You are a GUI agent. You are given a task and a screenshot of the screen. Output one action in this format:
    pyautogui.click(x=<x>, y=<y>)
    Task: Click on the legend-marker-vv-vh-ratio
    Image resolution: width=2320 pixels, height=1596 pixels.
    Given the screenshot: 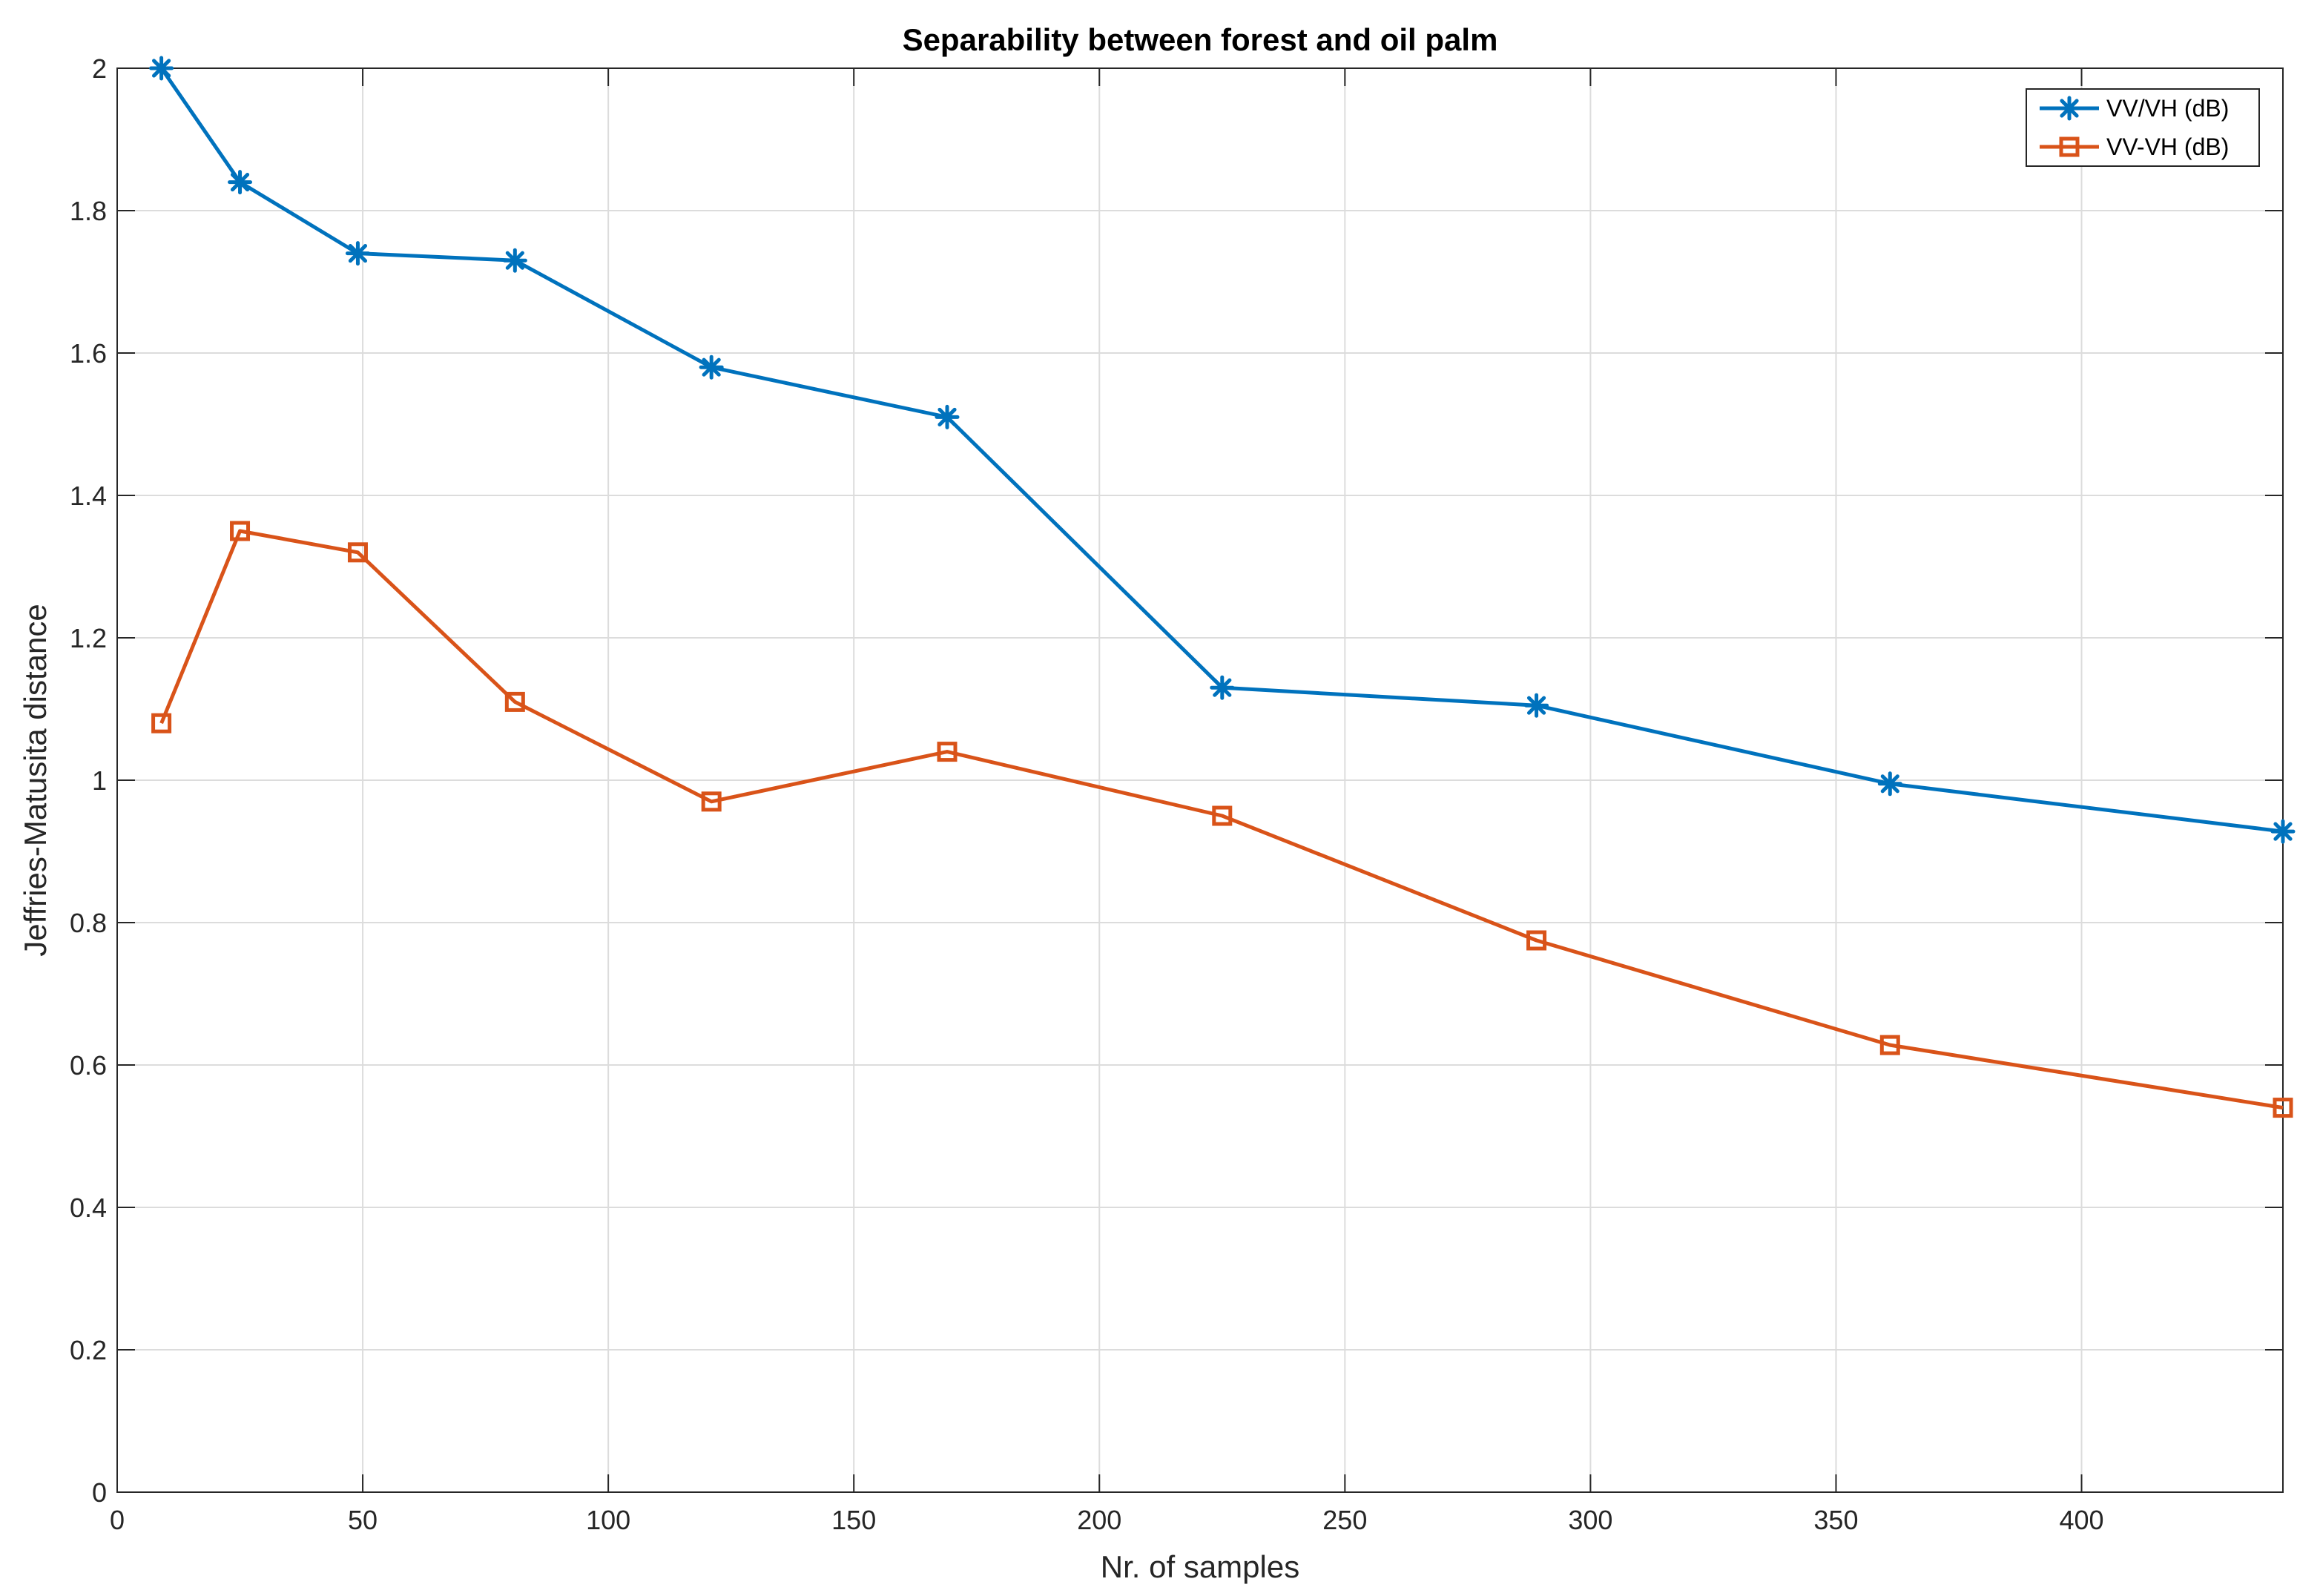 What is the action you would take?
    pyautogui.click(x=2069, y=108)
    